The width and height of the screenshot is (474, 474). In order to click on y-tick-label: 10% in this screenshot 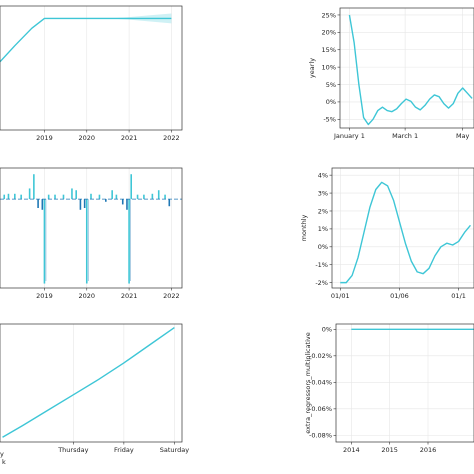, I will do `click(329, 67)`.